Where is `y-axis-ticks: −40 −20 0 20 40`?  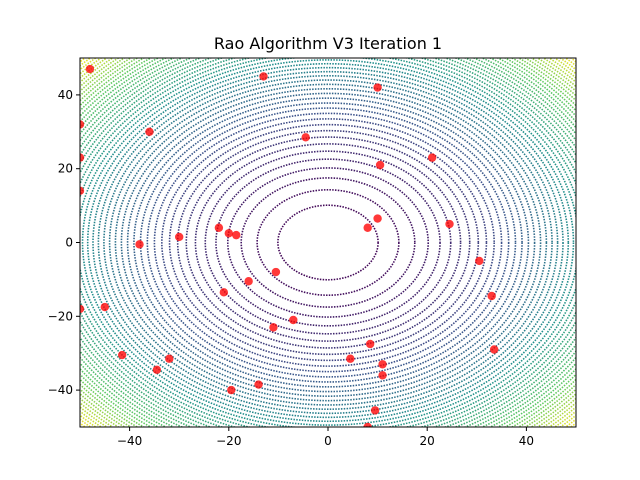 y-axis-ticks: −40 −20 0 20 40 is located at coordinates (64, 242).